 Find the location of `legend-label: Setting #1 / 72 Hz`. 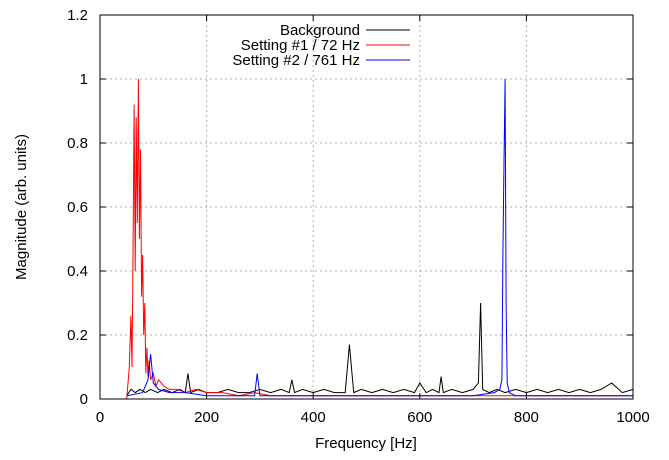

legend-label: Setting #1 / 72 Hz is located at coordinates (300, 45).